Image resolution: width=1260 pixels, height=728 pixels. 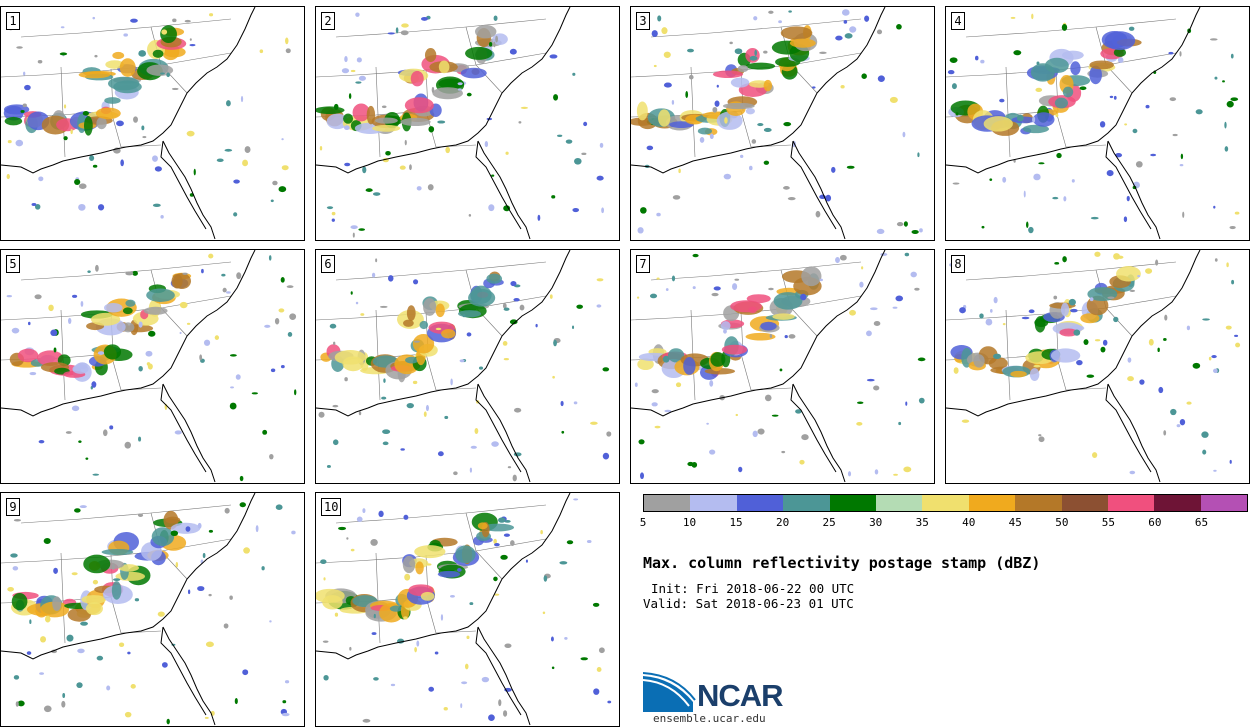 What do you see at coordinates (829, 522) in the screenshot?
I see `colorbar-tick-label: 25` at bounding box center [829, 522].